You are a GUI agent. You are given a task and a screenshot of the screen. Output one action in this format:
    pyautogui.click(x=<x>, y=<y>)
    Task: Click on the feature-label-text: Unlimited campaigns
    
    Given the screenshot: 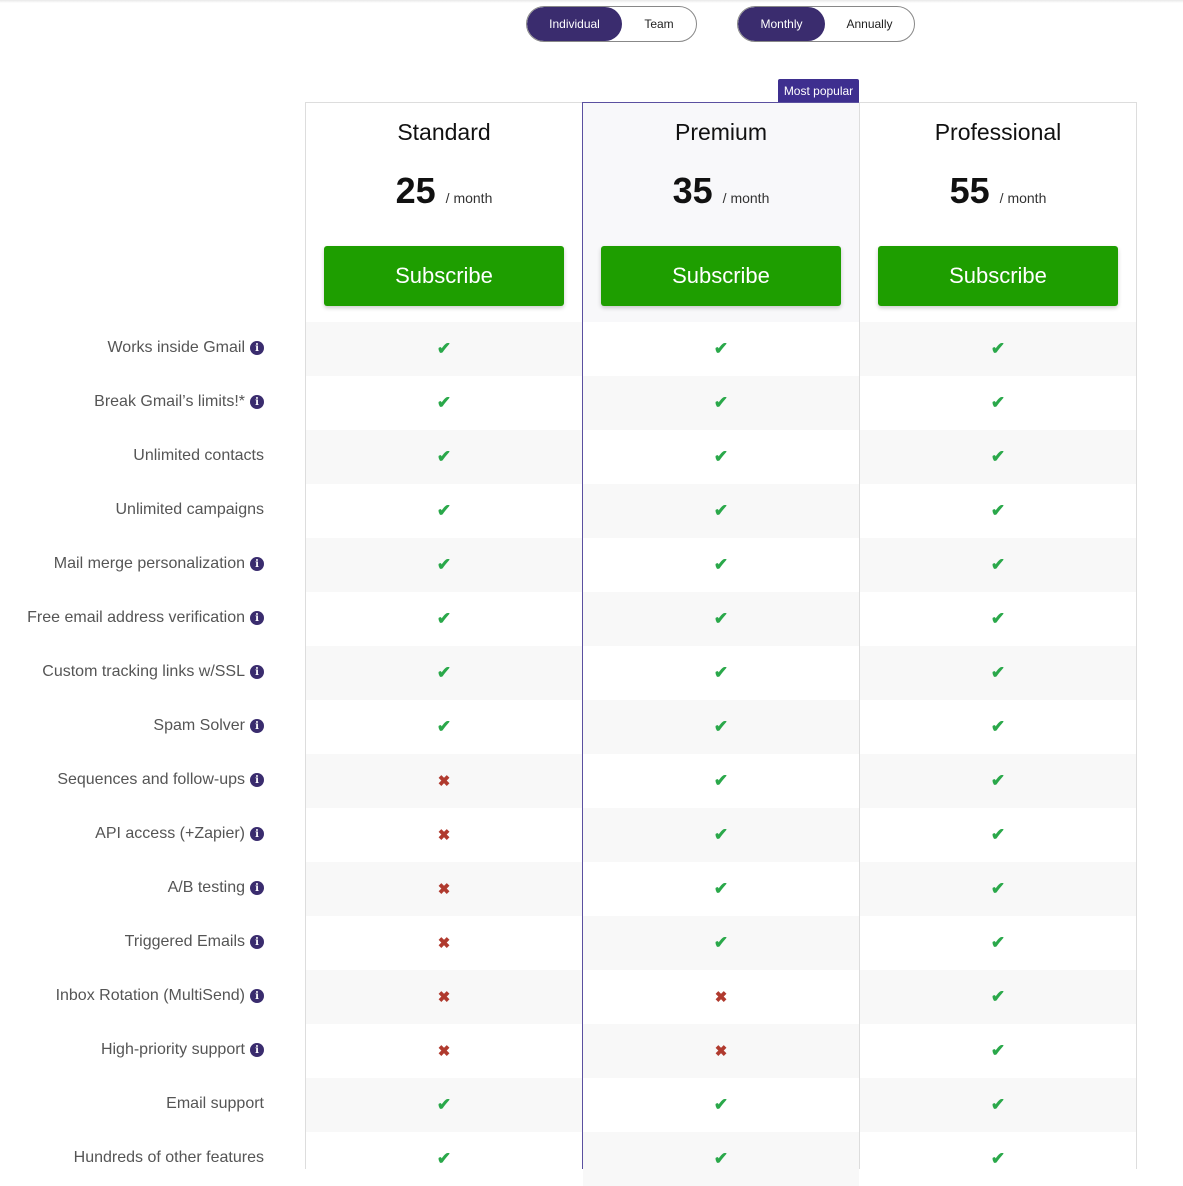 What is the action you would take?
    pyautogui.click(x=189, y=509)
    